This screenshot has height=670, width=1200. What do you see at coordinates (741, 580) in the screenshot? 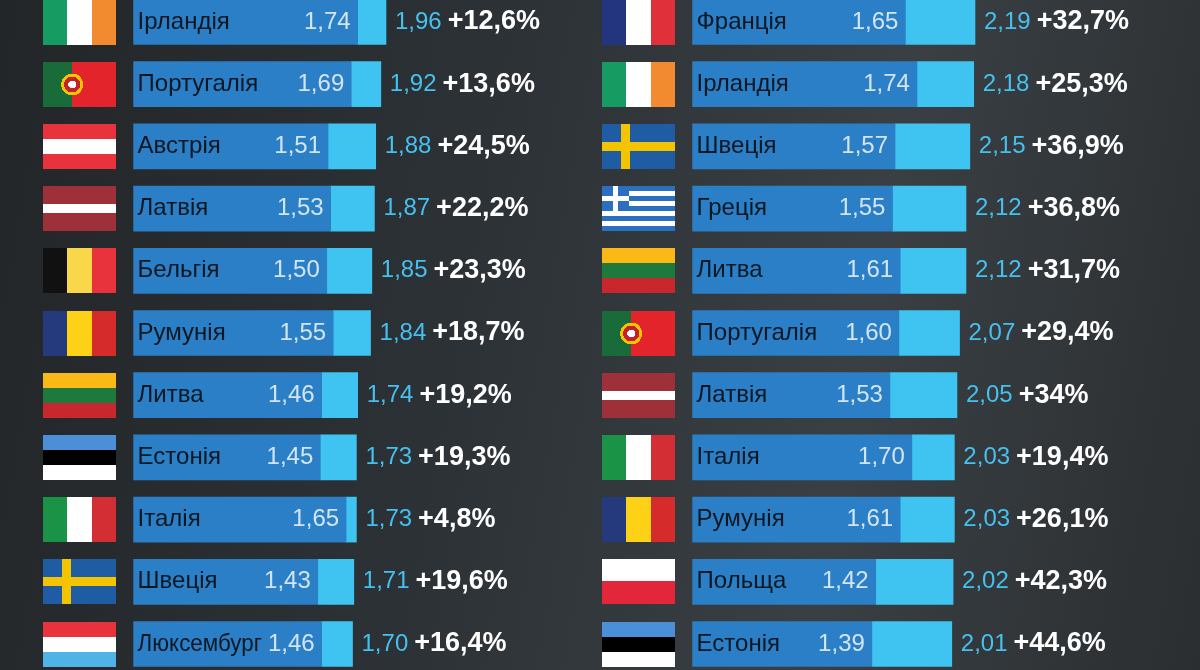
I see `y-tick-label: Польща` at bounding box center [741, 580].